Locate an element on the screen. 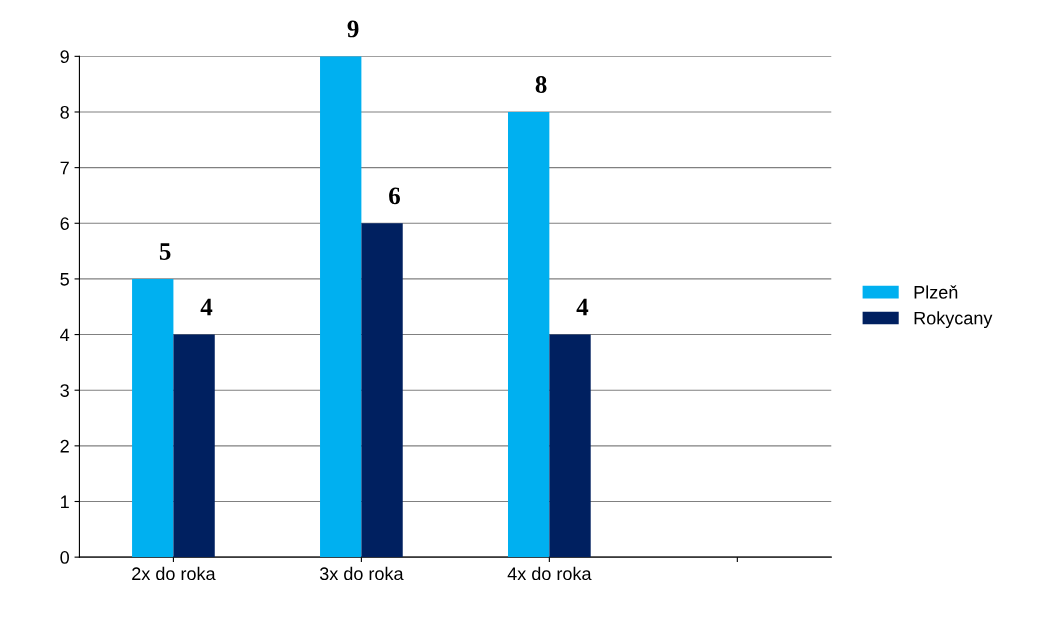  y-tick-label: 4 is located at coordinates (65, 335).